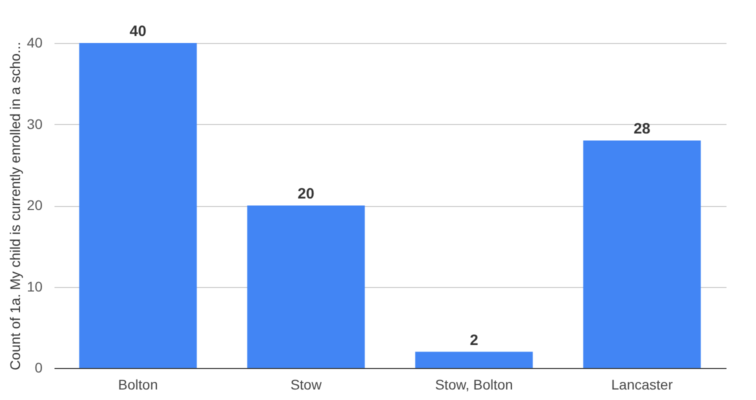 The height and width of the screenshot is (400, 756). I want to click on x-tick-label: Lancaster, so click(642, 384).